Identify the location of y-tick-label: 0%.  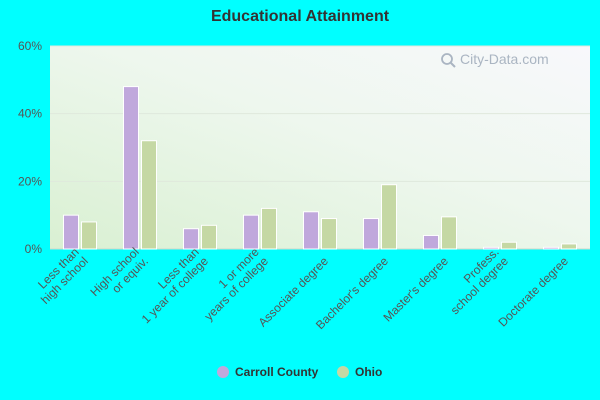
(34, 249).